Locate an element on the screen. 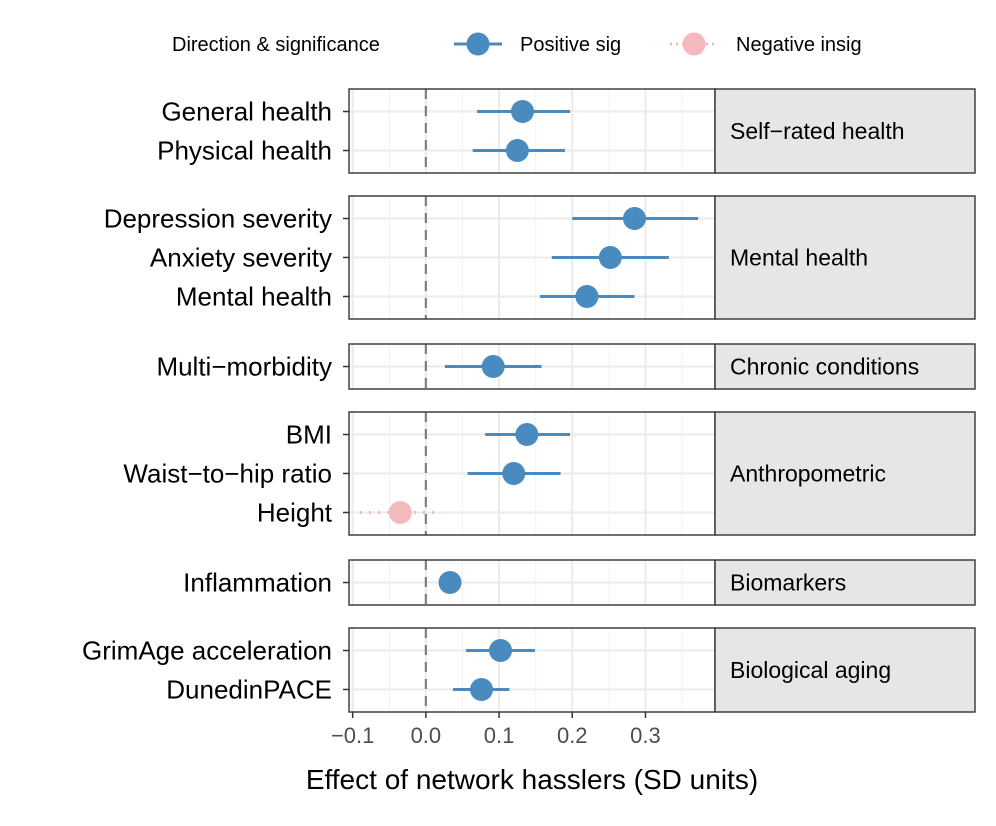  x-tick-label: 0.1 is located at coordinates (499, 735).